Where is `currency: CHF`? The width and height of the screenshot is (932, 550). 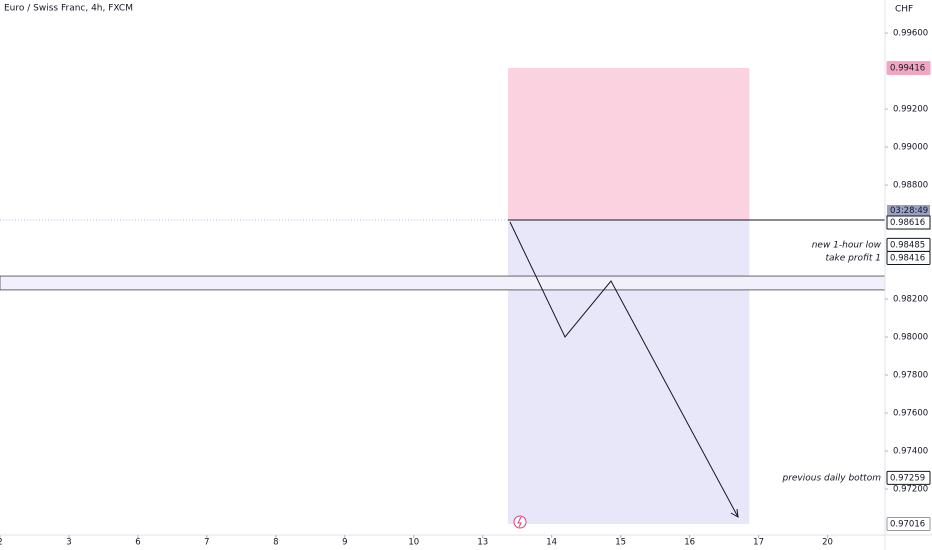
currency: CHF is located at coordinates (904, 10).